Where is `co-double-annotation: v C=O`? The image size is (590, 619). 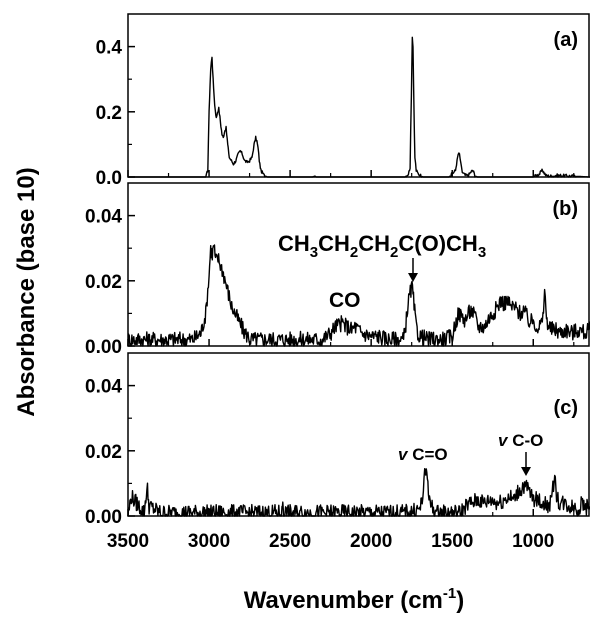
co-double-annotation: v C=O is located at coordinates (423, 454).